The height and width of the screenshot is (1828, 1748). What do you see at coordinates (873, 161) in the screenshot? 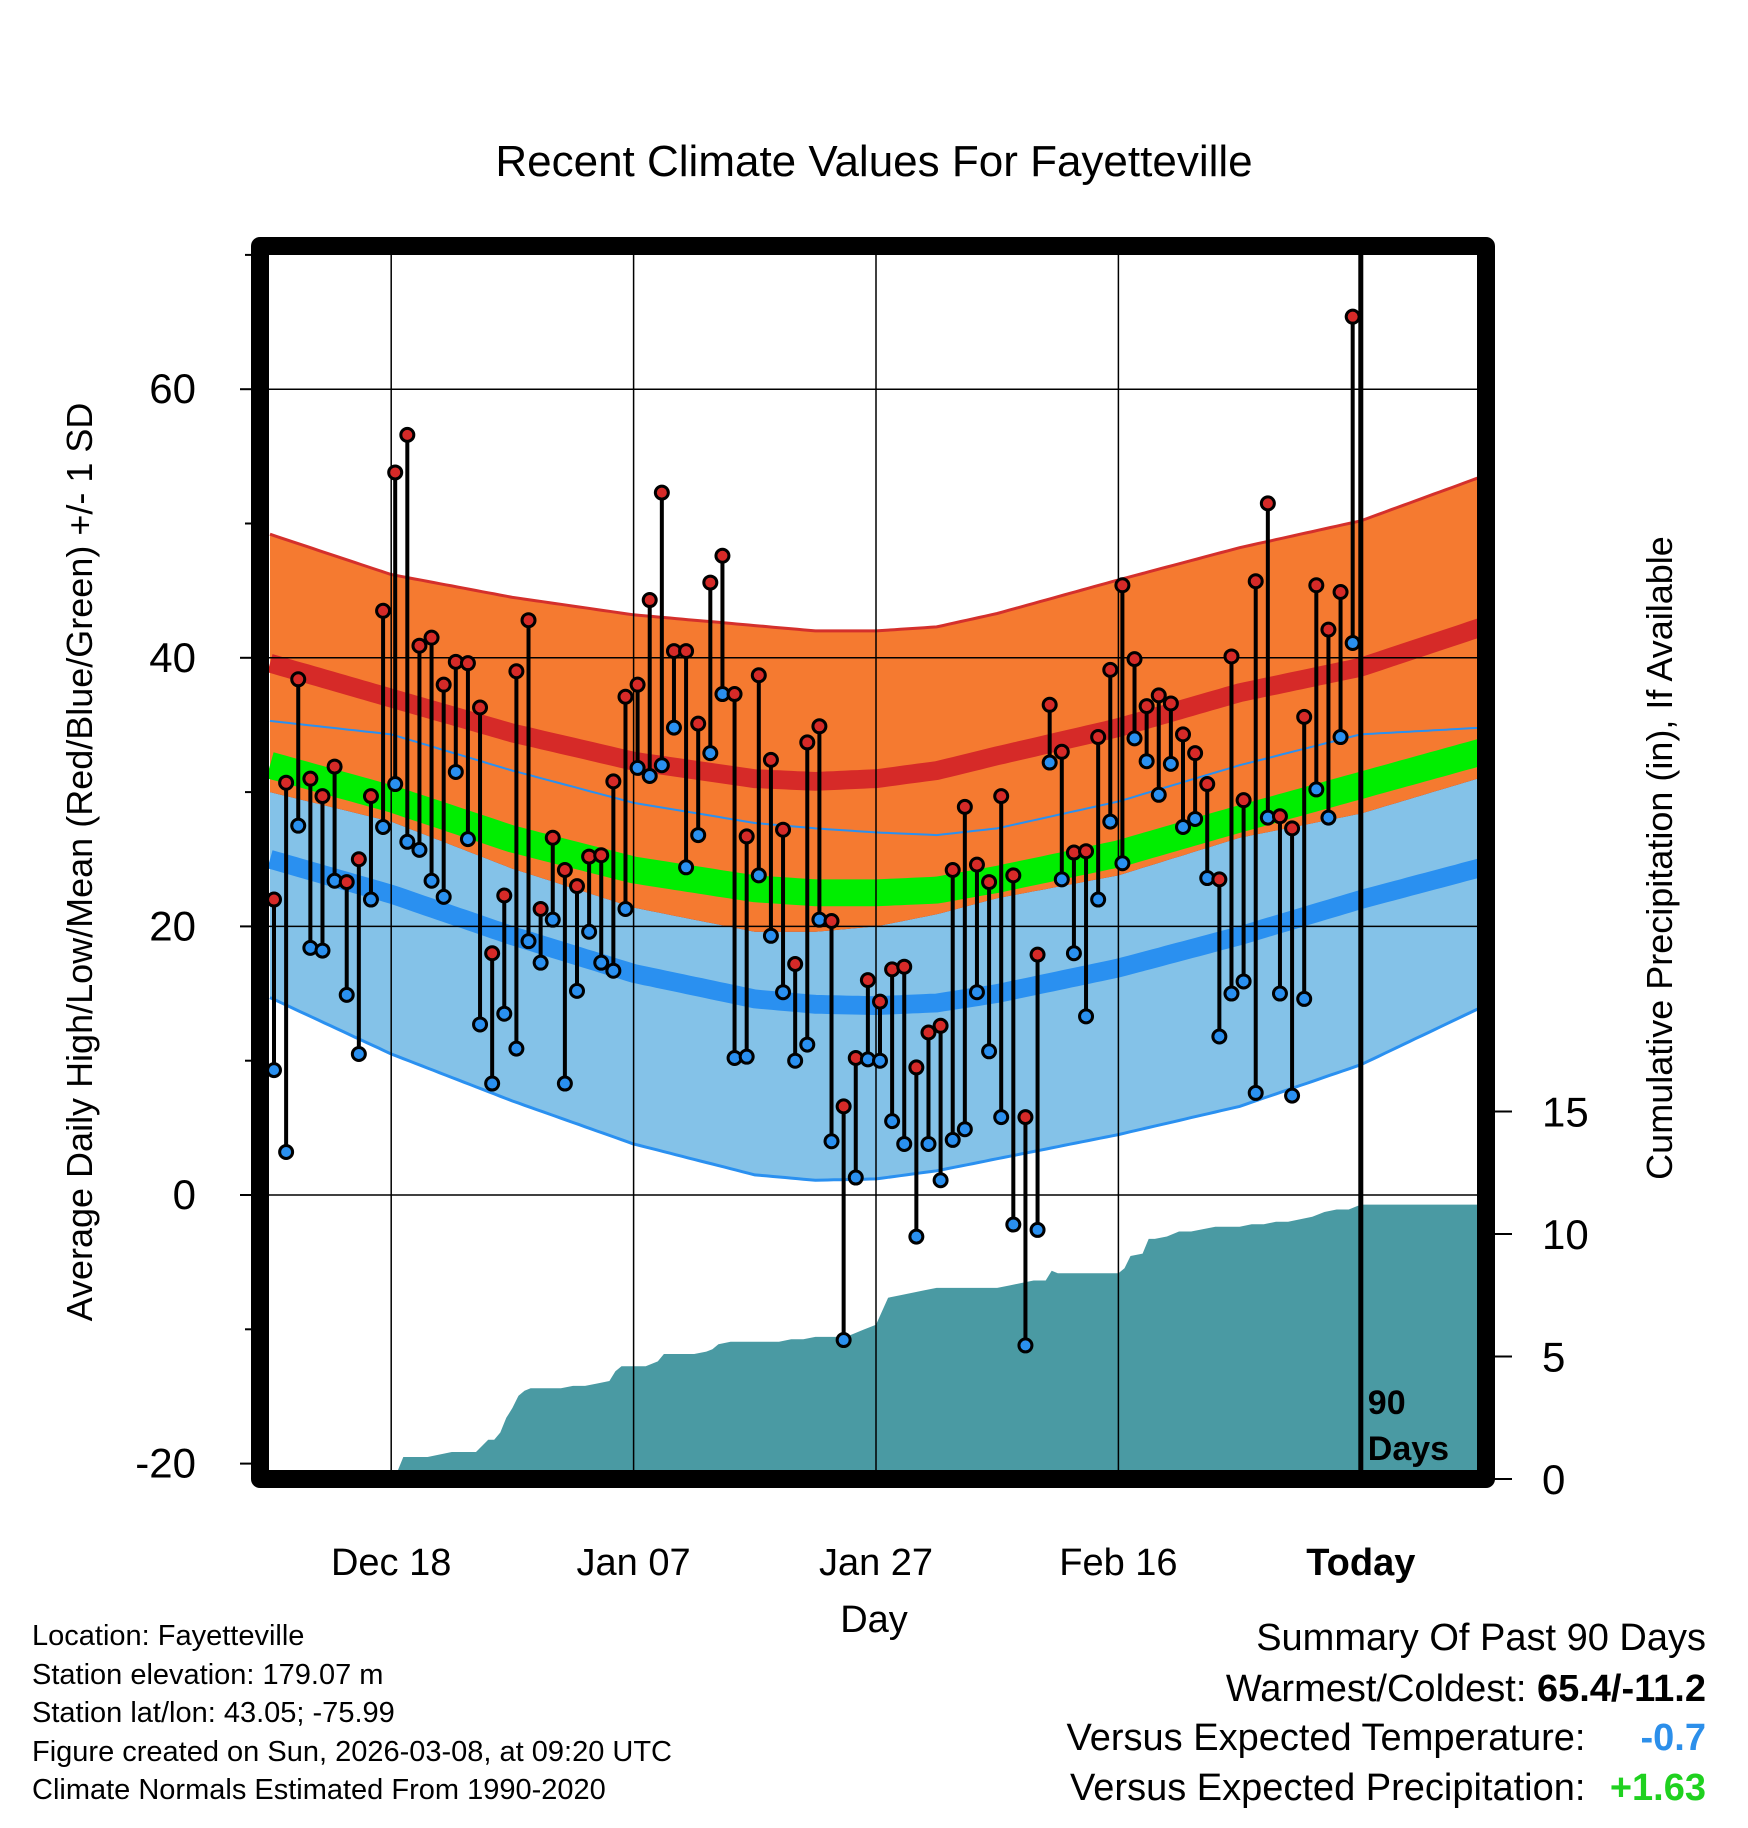
I see `chart-title: Recent Climate Values For Fayetteville` at bounding box center [873, 161].